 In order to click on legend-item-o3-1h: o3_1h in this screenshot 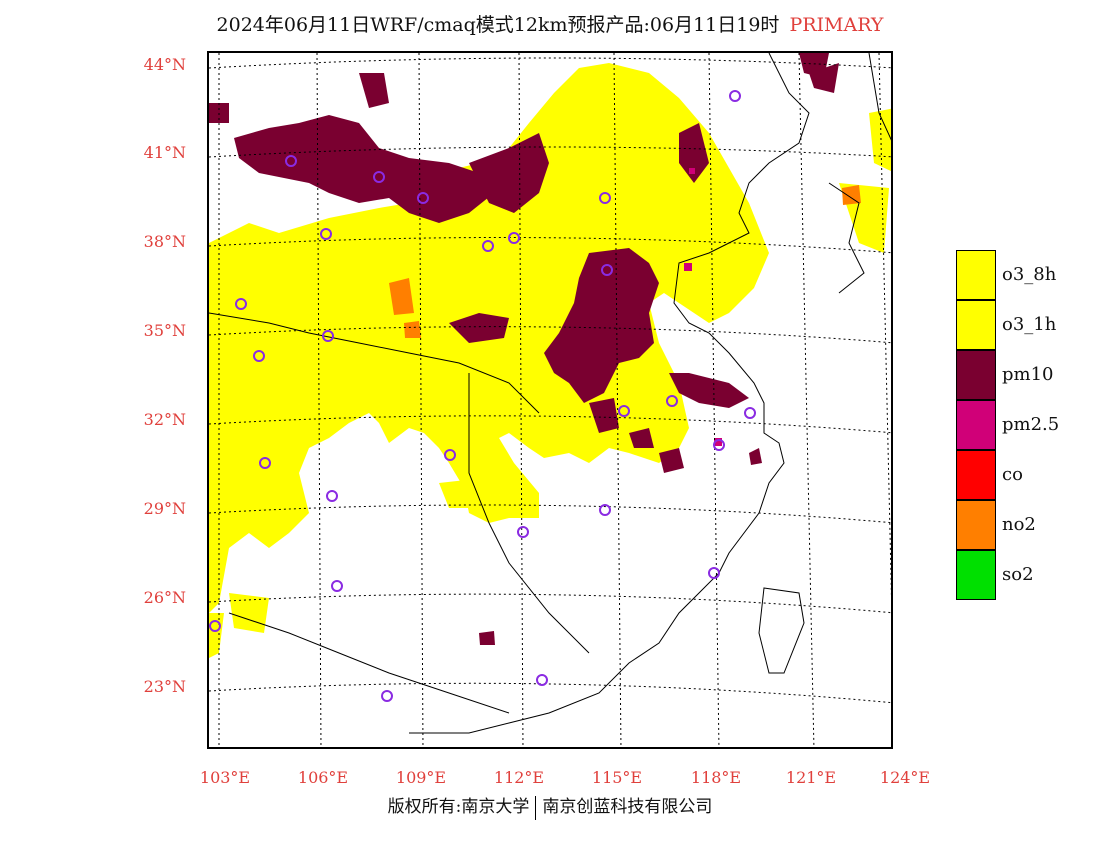, I will do `click(1026, 325)`.